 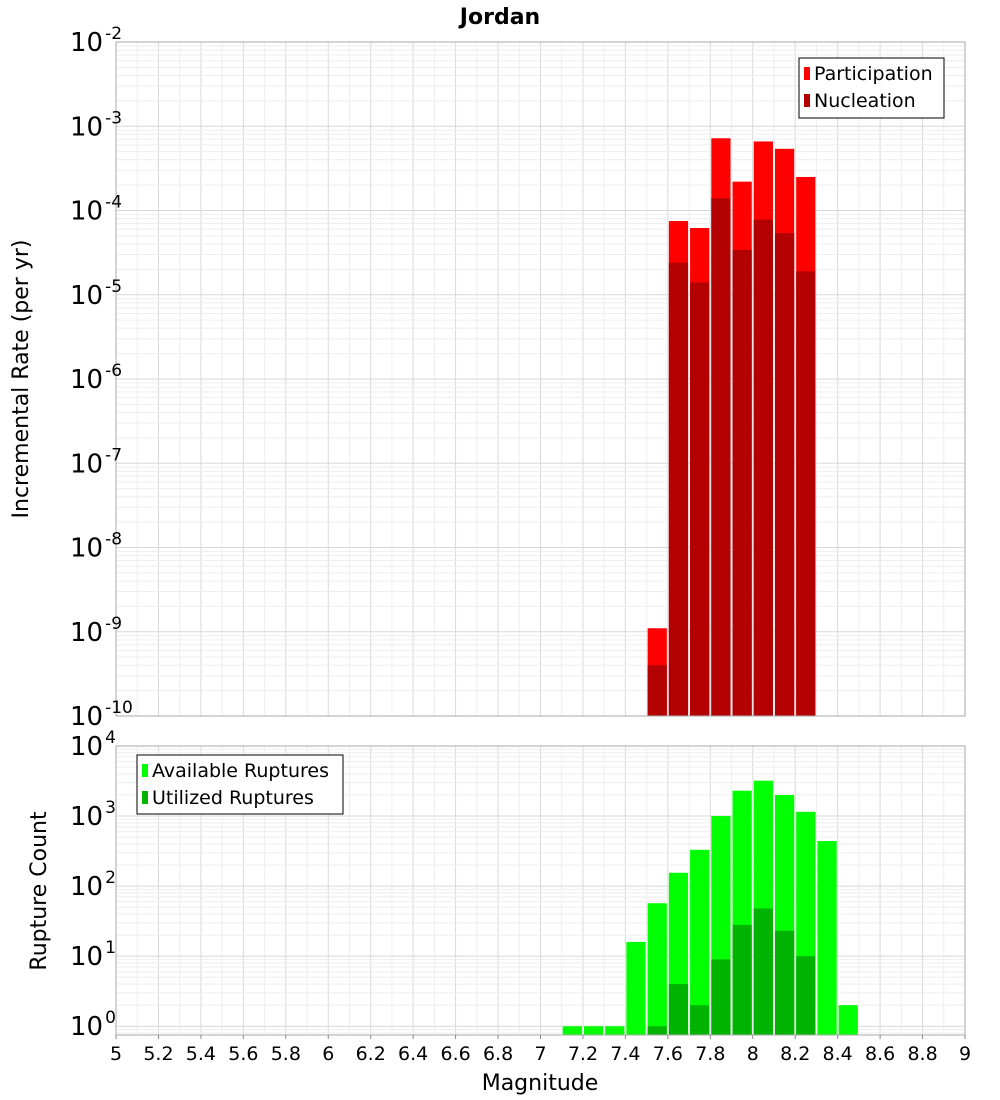 What do you see at coordinates (93, 745) in the screenshot?
I see `y-tick-label: 10 4` at bounding box center [93, 745].